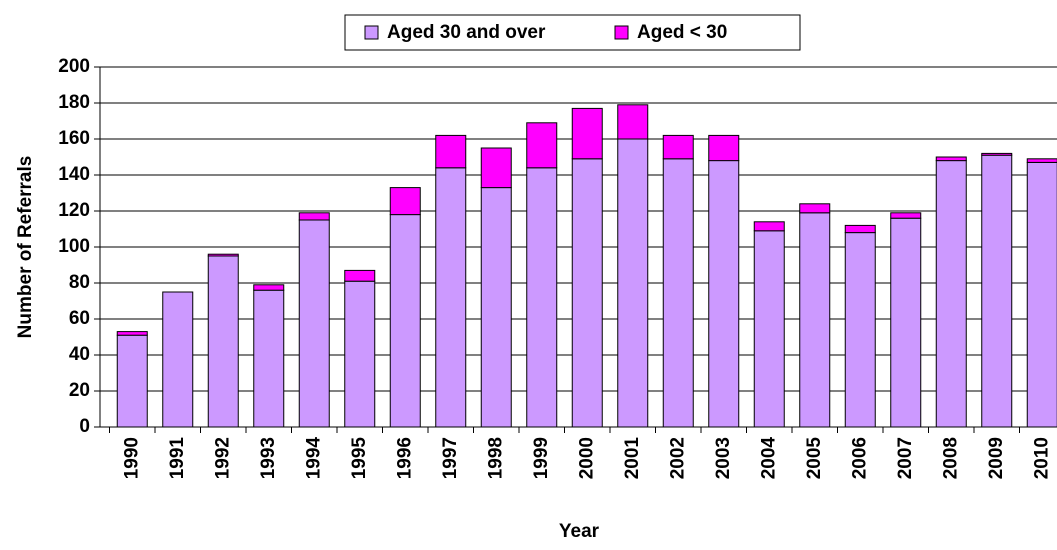 This screenshot has height=550, width=1057. Describe the element at coordinates (313, 458) in the screenshot. I see `x-tick-label: 1994` at that location.